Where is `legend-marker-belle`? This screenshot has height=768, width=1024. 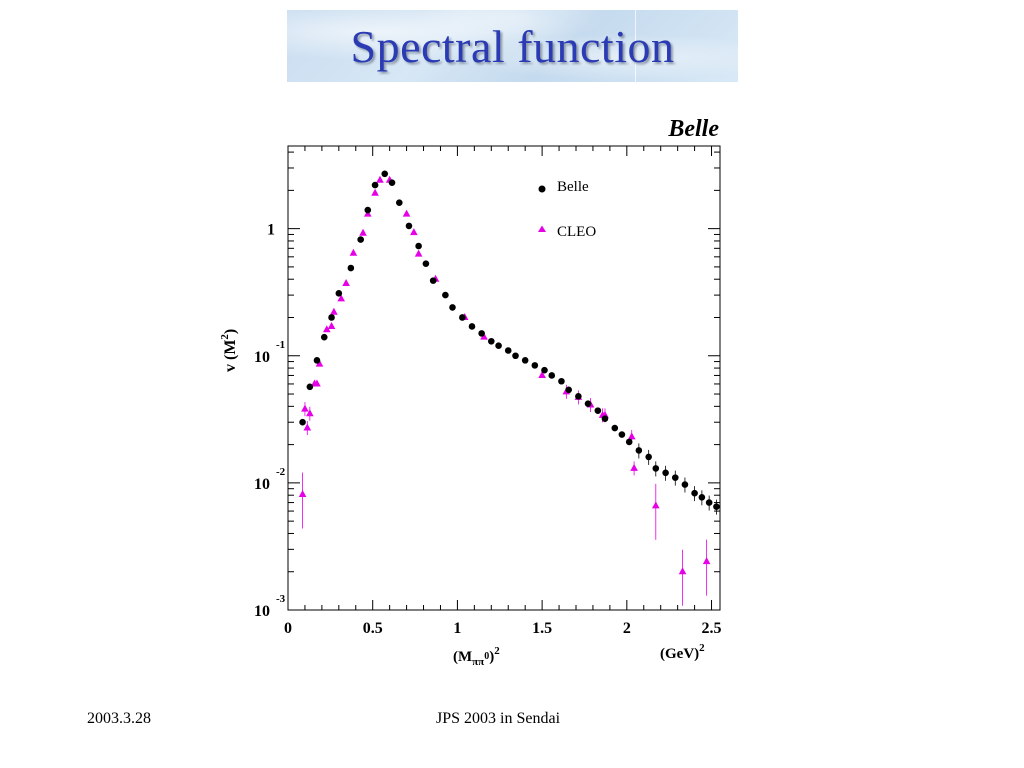
legend-marker-belle is located at coordinates (542, 189).